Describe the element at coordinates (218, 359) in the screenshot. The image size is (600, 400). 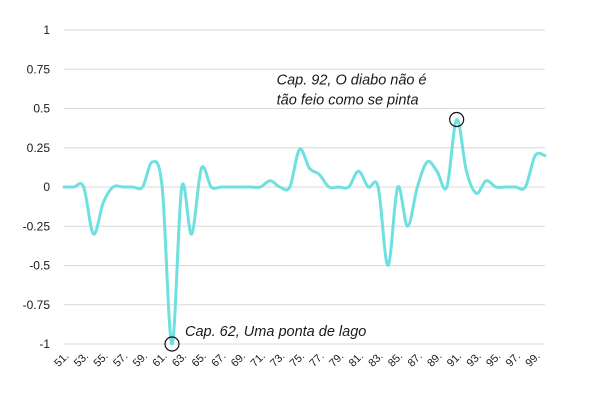
I see `x-tick-label: 67.` at that location.